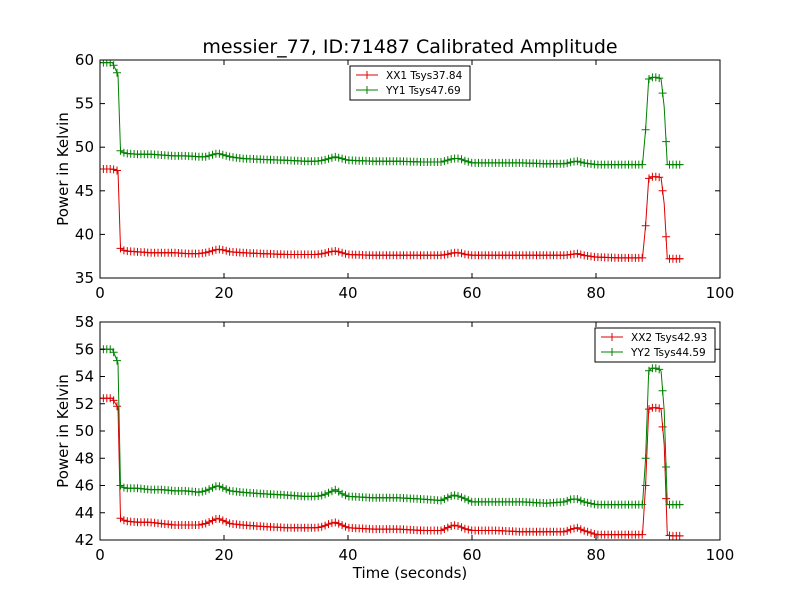 This screenshot has height=600, width=800. I want to click on y-axis-label: Power in Kelvin, so click(63, 169).